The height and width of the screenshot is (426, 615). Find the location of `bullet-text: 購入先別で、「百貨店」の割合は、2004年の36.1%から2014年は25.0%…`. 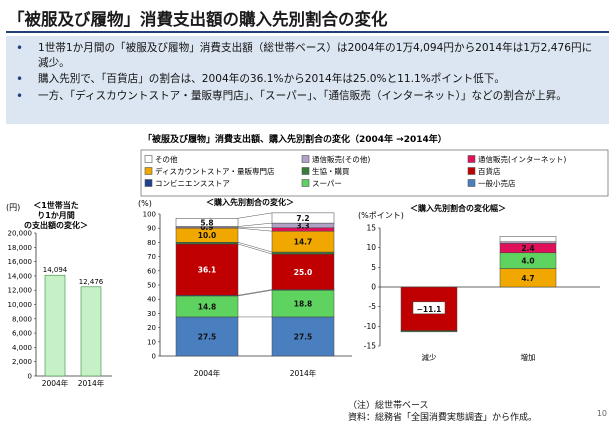

bullet-text: 購入先別で、「百貨店」の割合は、2004年の36.1%から2014年は25.0%… is located at coordinates (271, 79).